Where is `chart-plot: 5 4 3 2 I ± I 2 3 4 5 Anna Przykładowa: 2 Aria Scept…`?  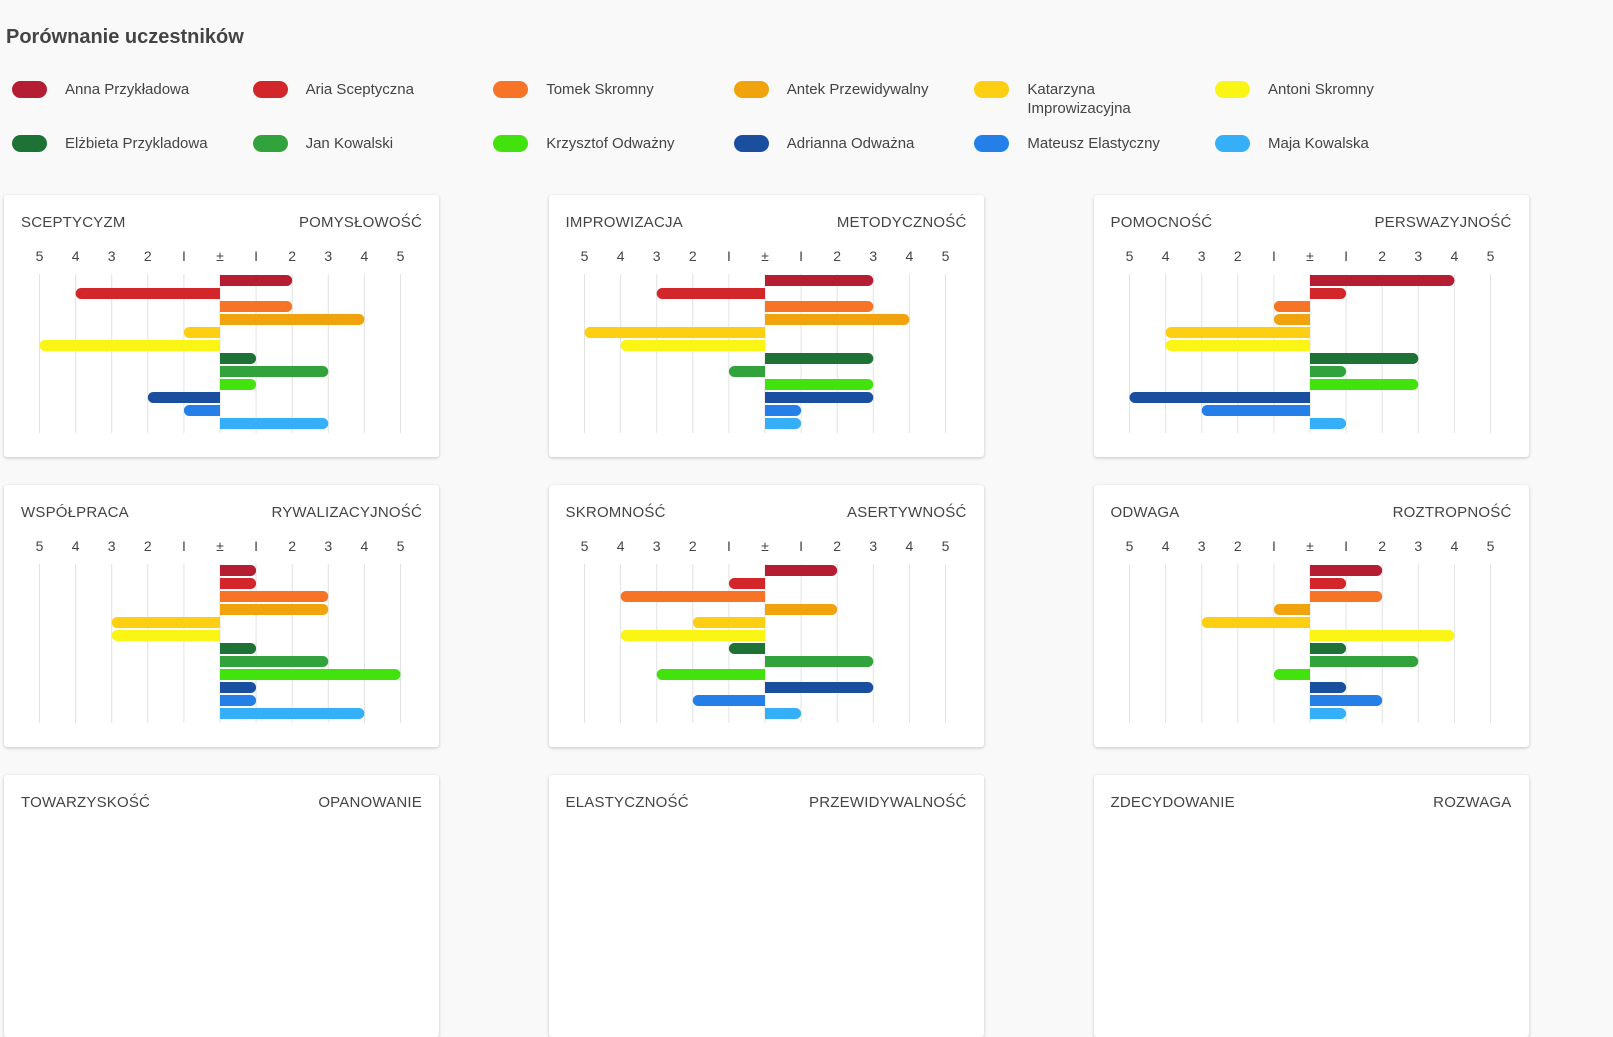 chart-plot: 5 4 3 2 I ± I 2 3 4 5 Anna Przykładowa: 2 Aria Scept… is located at coordinates (764, 630).